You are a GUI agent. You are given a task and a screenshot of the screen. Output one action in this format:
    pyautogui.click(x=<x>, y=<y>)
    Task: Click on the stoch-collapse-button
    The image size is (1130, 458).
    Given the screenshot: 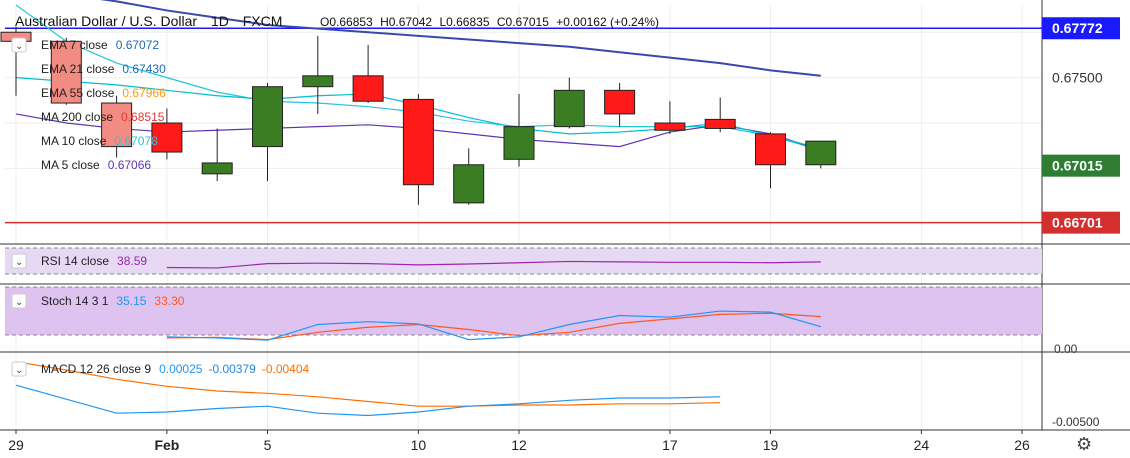 What is the action you would take?
    pyautogui.click(x=19, y=301)
    